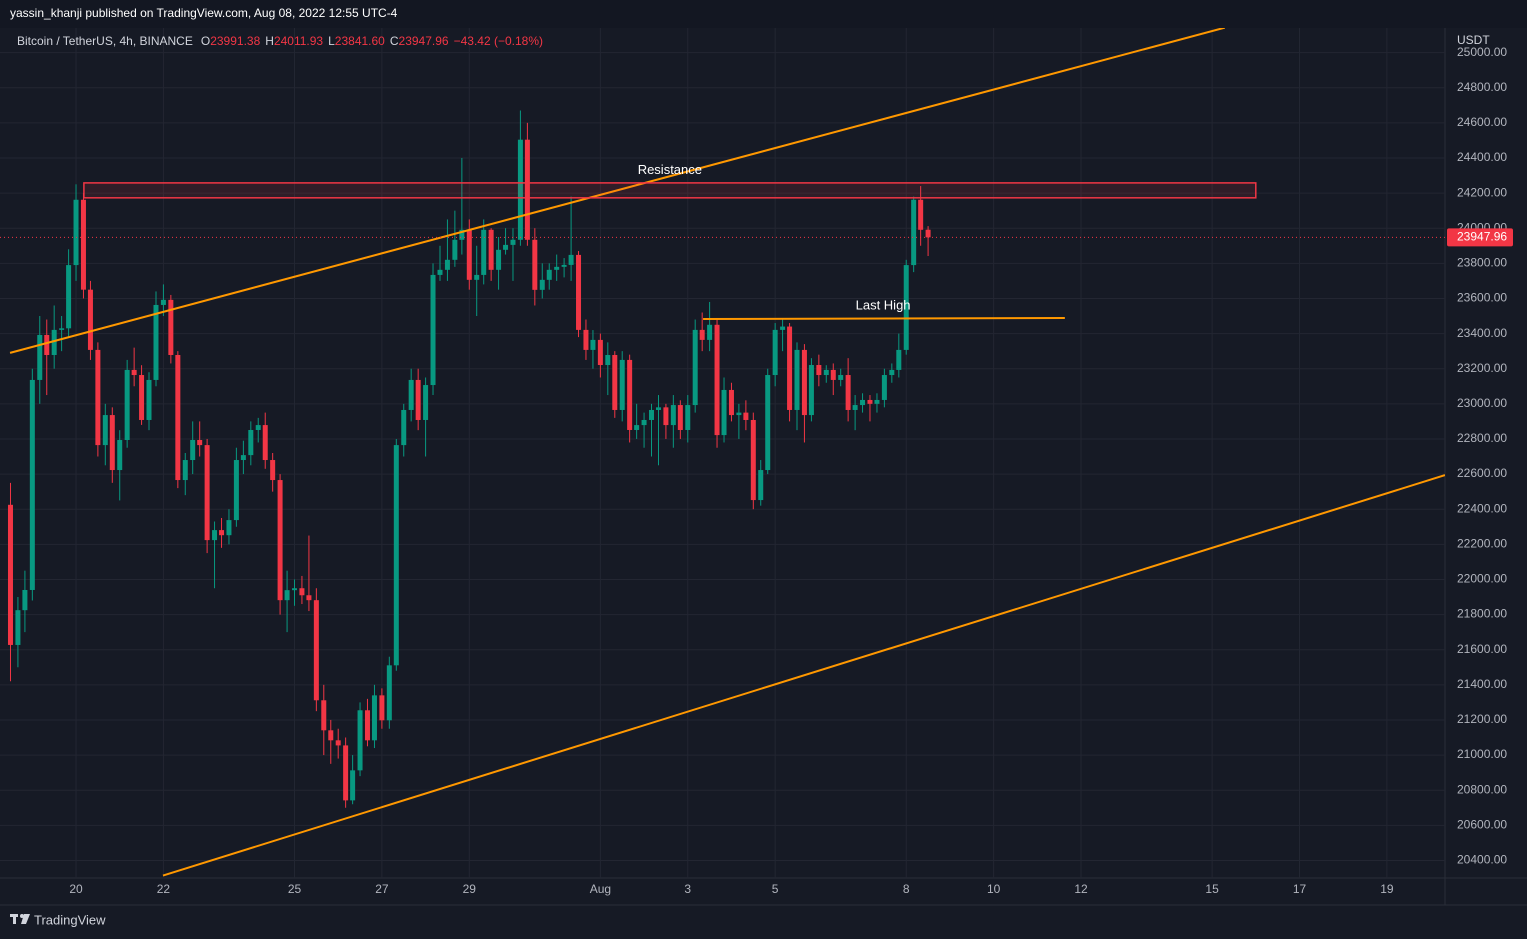 This screenshot has width=1527, height=939. What do you see at coordinates (1482, 333) in the screenshot?
I see `y-tick-label: 23400.00` at bounding box center [1482, 333].